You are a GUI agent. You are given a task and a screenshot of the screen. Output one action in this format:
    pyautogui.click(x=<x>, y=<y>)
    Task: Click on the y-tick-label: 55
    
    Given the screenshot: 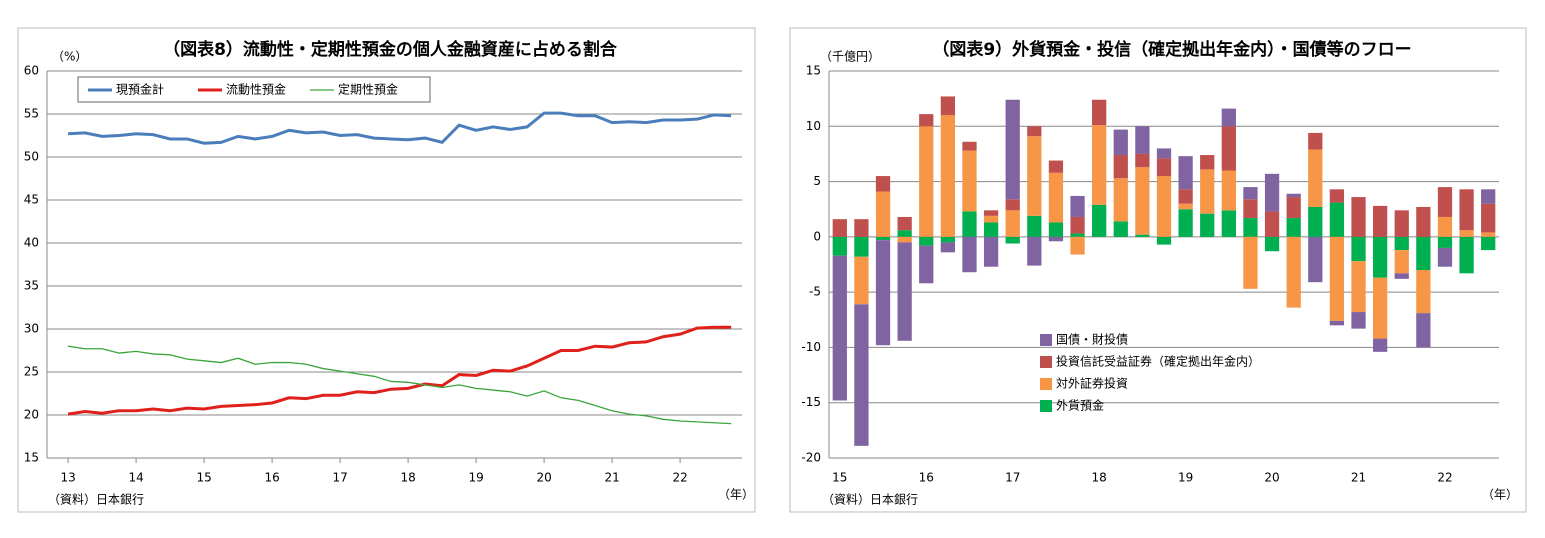 What is the action you would take?
    pyautogui.click(x=31, y=114)
    